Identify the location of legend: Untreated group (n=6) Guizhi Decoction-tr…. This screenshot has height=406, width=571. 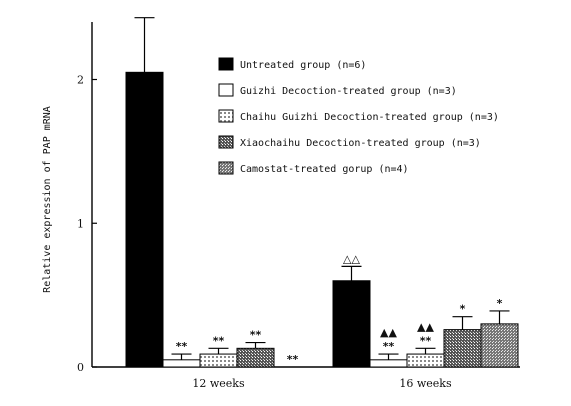
(358, 116).